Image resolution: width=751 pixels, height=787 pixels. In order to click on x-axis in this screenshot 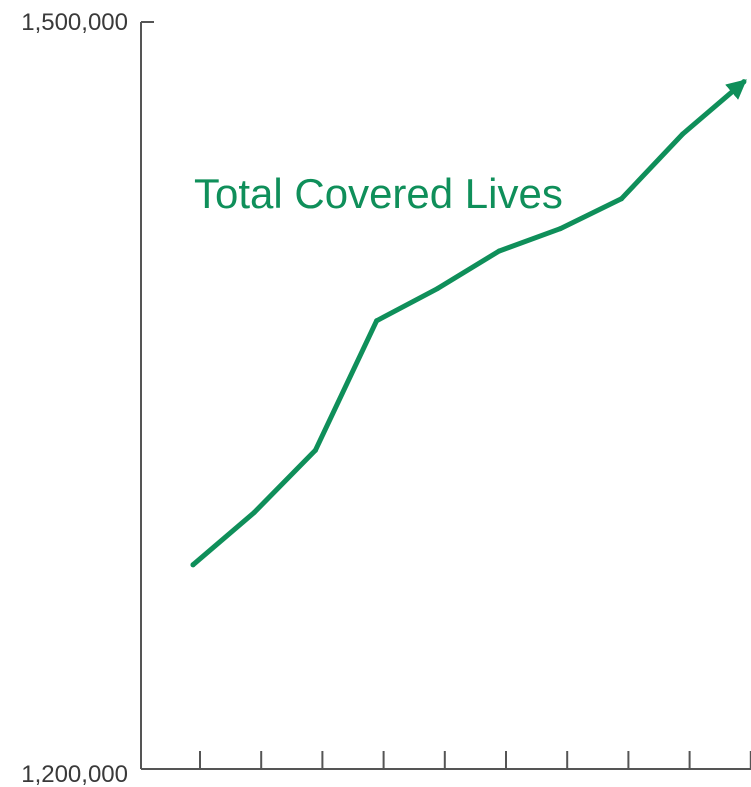, I will do `click(446, 760)`.